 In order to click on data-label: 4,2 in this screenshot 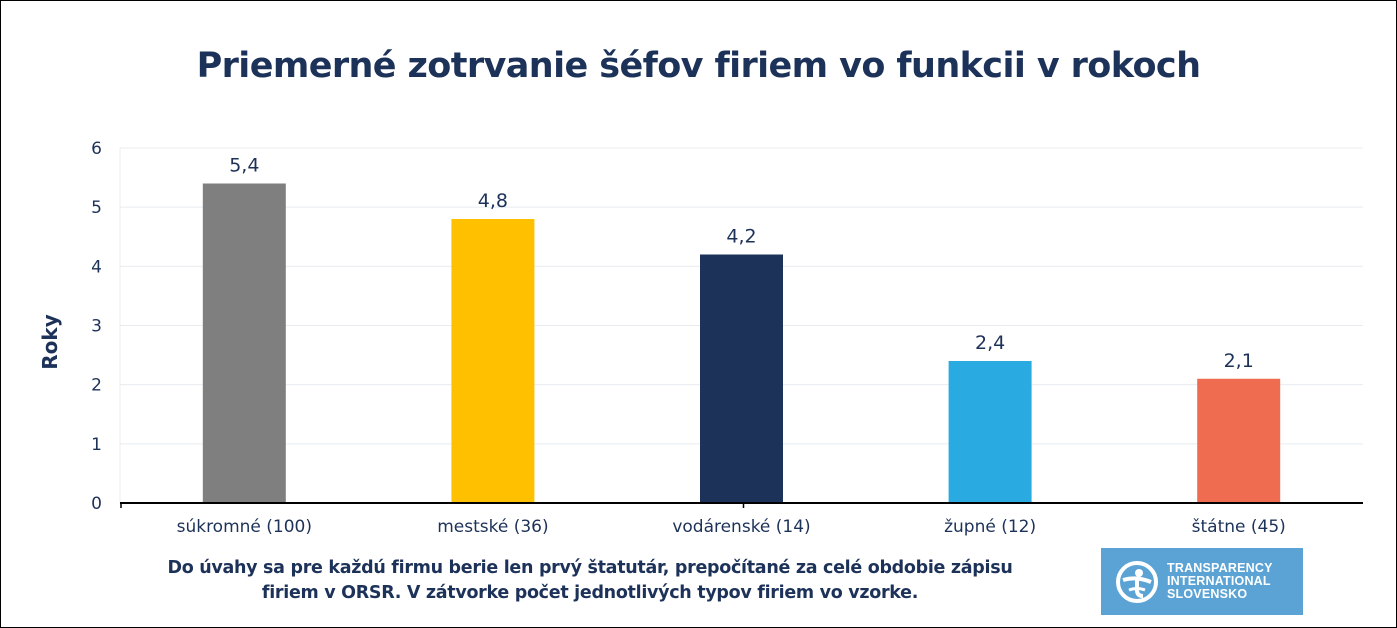, I will do `click(741, 237)`.